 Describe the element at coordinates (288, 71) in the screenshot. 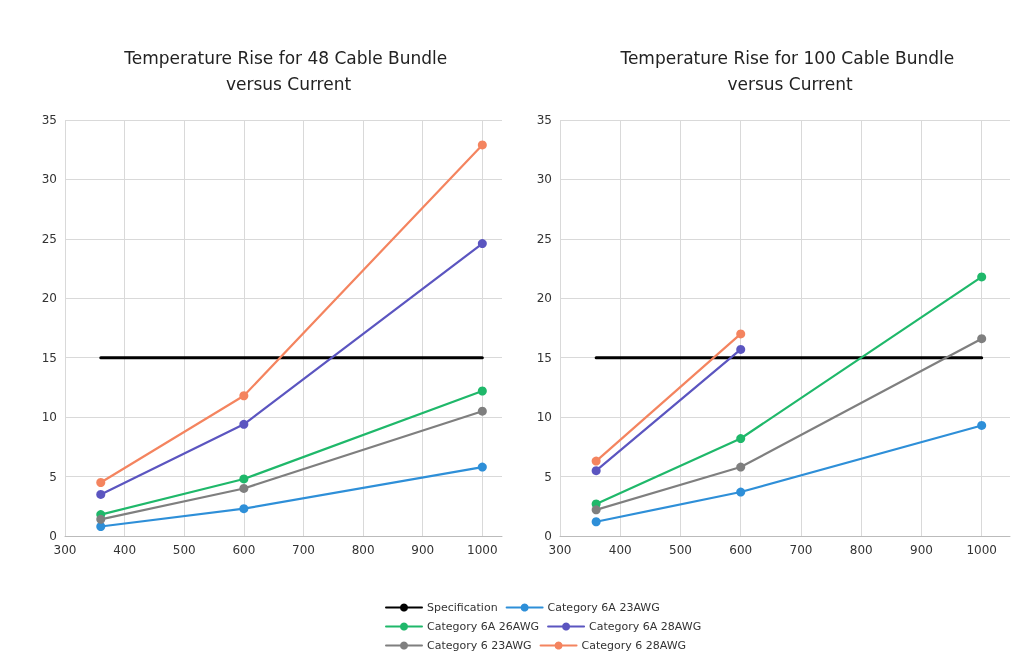

I see `chart-title: Temperature Rise for 48 Cable Bundle versus Current` at that location.